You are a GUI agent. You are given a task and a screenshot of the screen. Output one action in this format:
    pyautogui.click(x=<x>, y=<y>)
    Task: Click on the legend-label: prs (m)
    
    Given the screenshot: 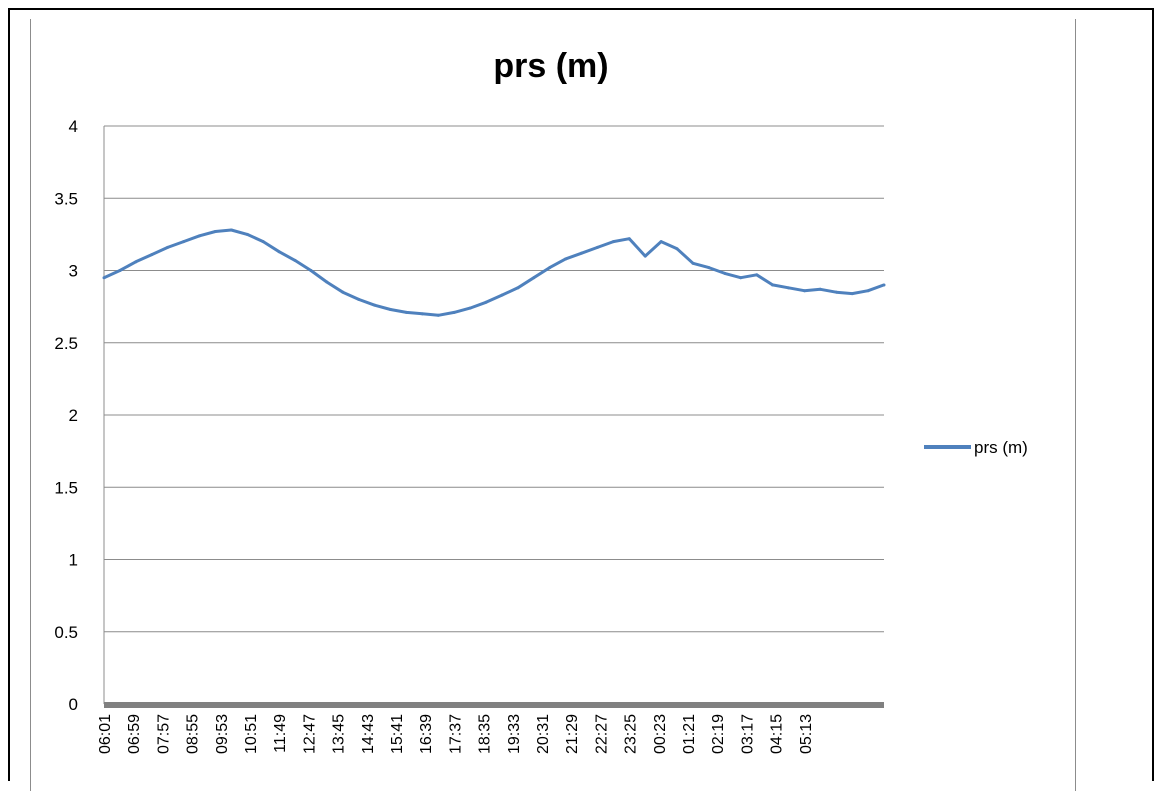 What is the action you would take?
    pyautogui.click(x=1001, y=447)
    